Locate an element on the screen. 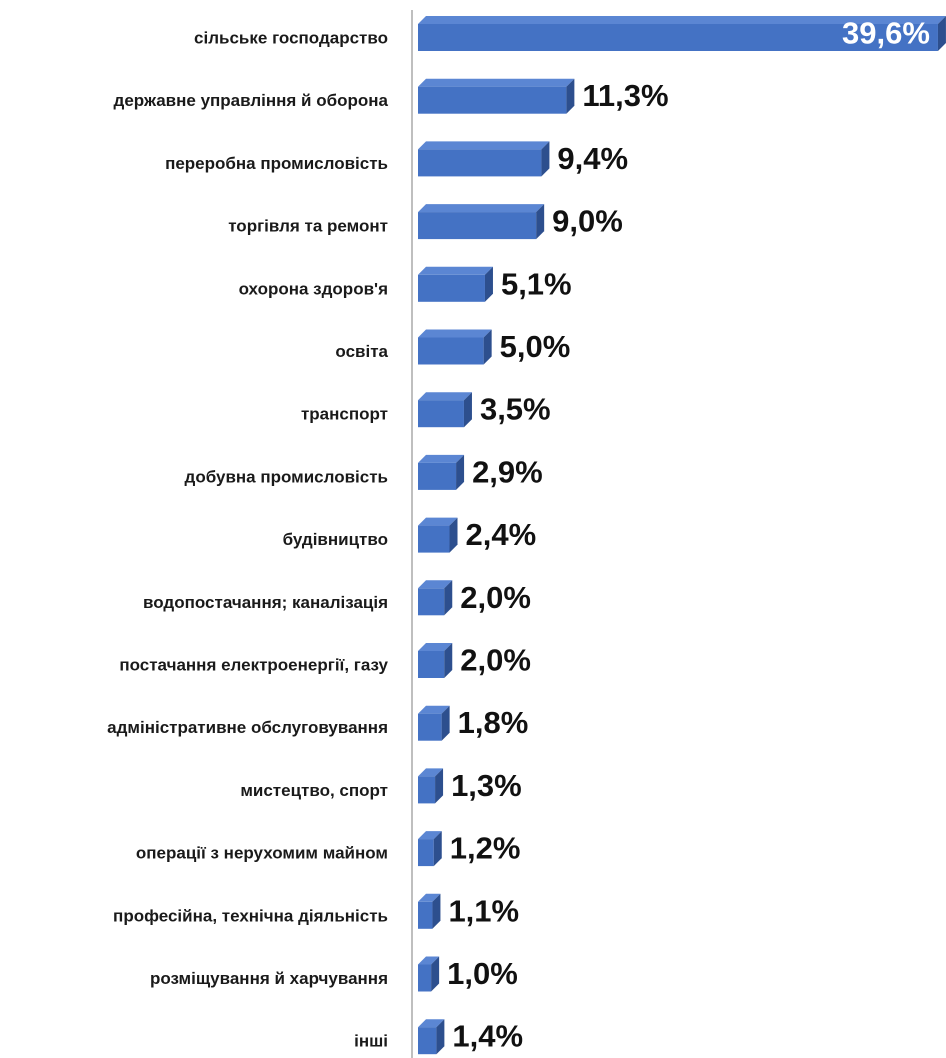  category-label: охорона здоров'я is located at coordinates (313, 288).